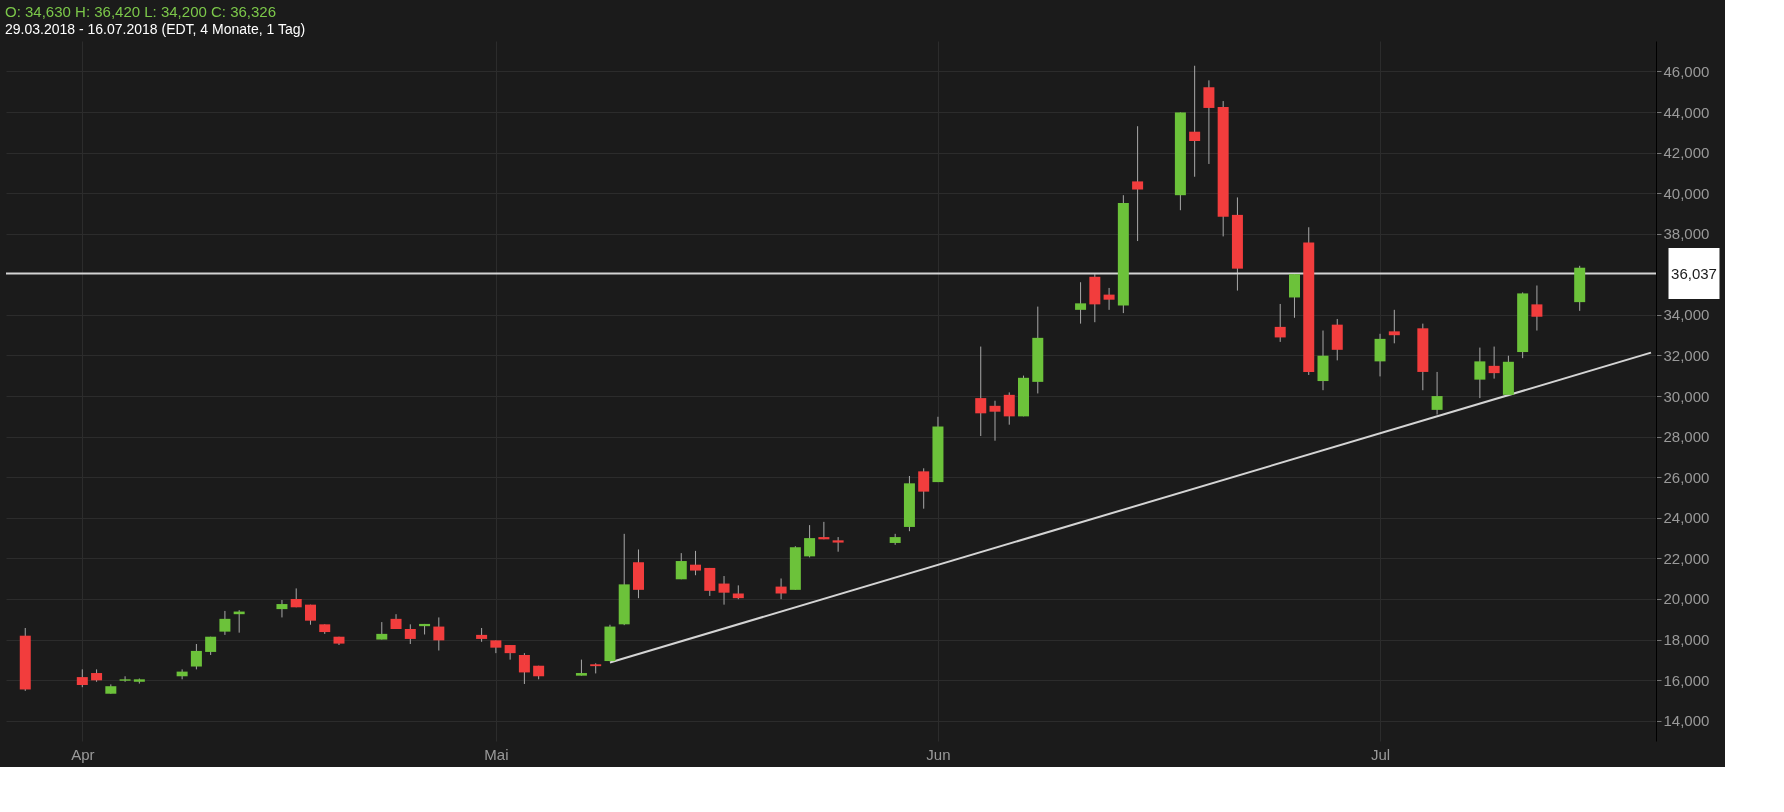 This screenshot has height=812, width=1784. What do you see at coordinates (83, 754) in the screenshot?
I see `x-tick-label: Apr` at bounding box center [83, 754].